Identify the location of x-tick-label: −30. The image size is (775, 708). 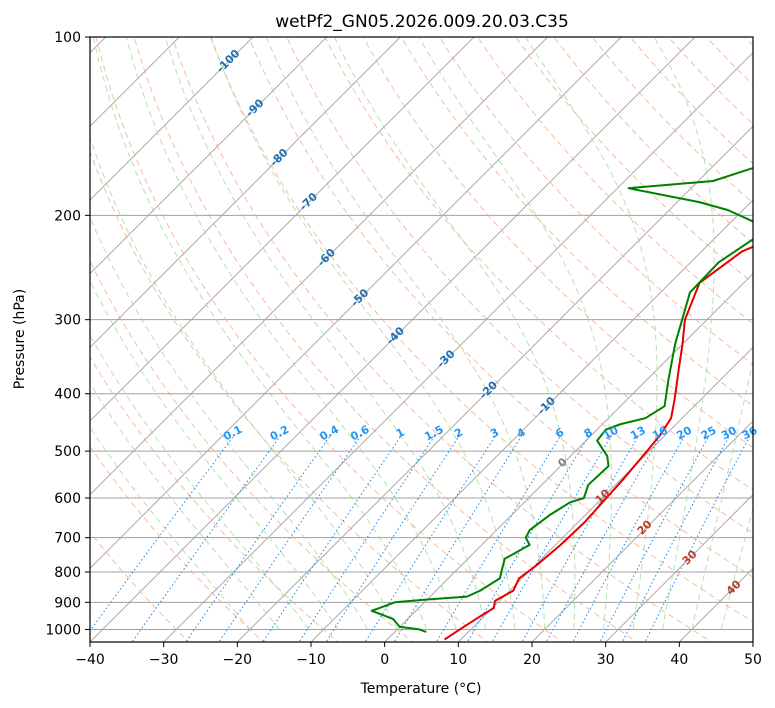
(164, 660).